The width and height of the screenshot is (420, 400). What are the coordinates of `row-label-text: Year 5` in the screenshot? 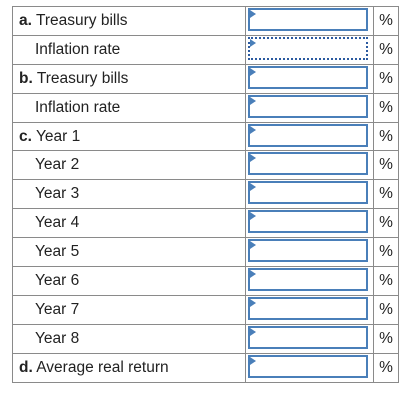 It's located at (57, 252).